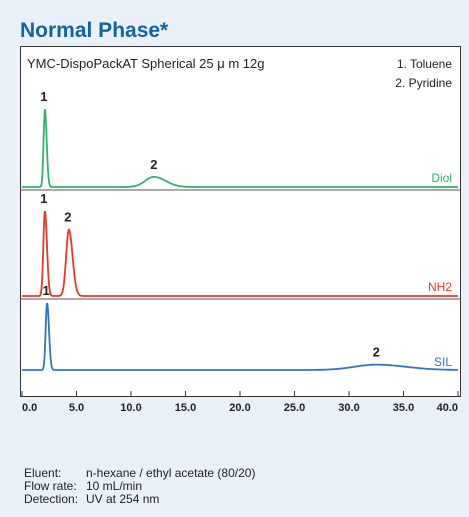 The width and height of the screenshot is (469, 517). What do you see at coordinates (348, 408) in the screenshot?
I see `x-tick-label: 30.0` at bounding box center [348, 408].